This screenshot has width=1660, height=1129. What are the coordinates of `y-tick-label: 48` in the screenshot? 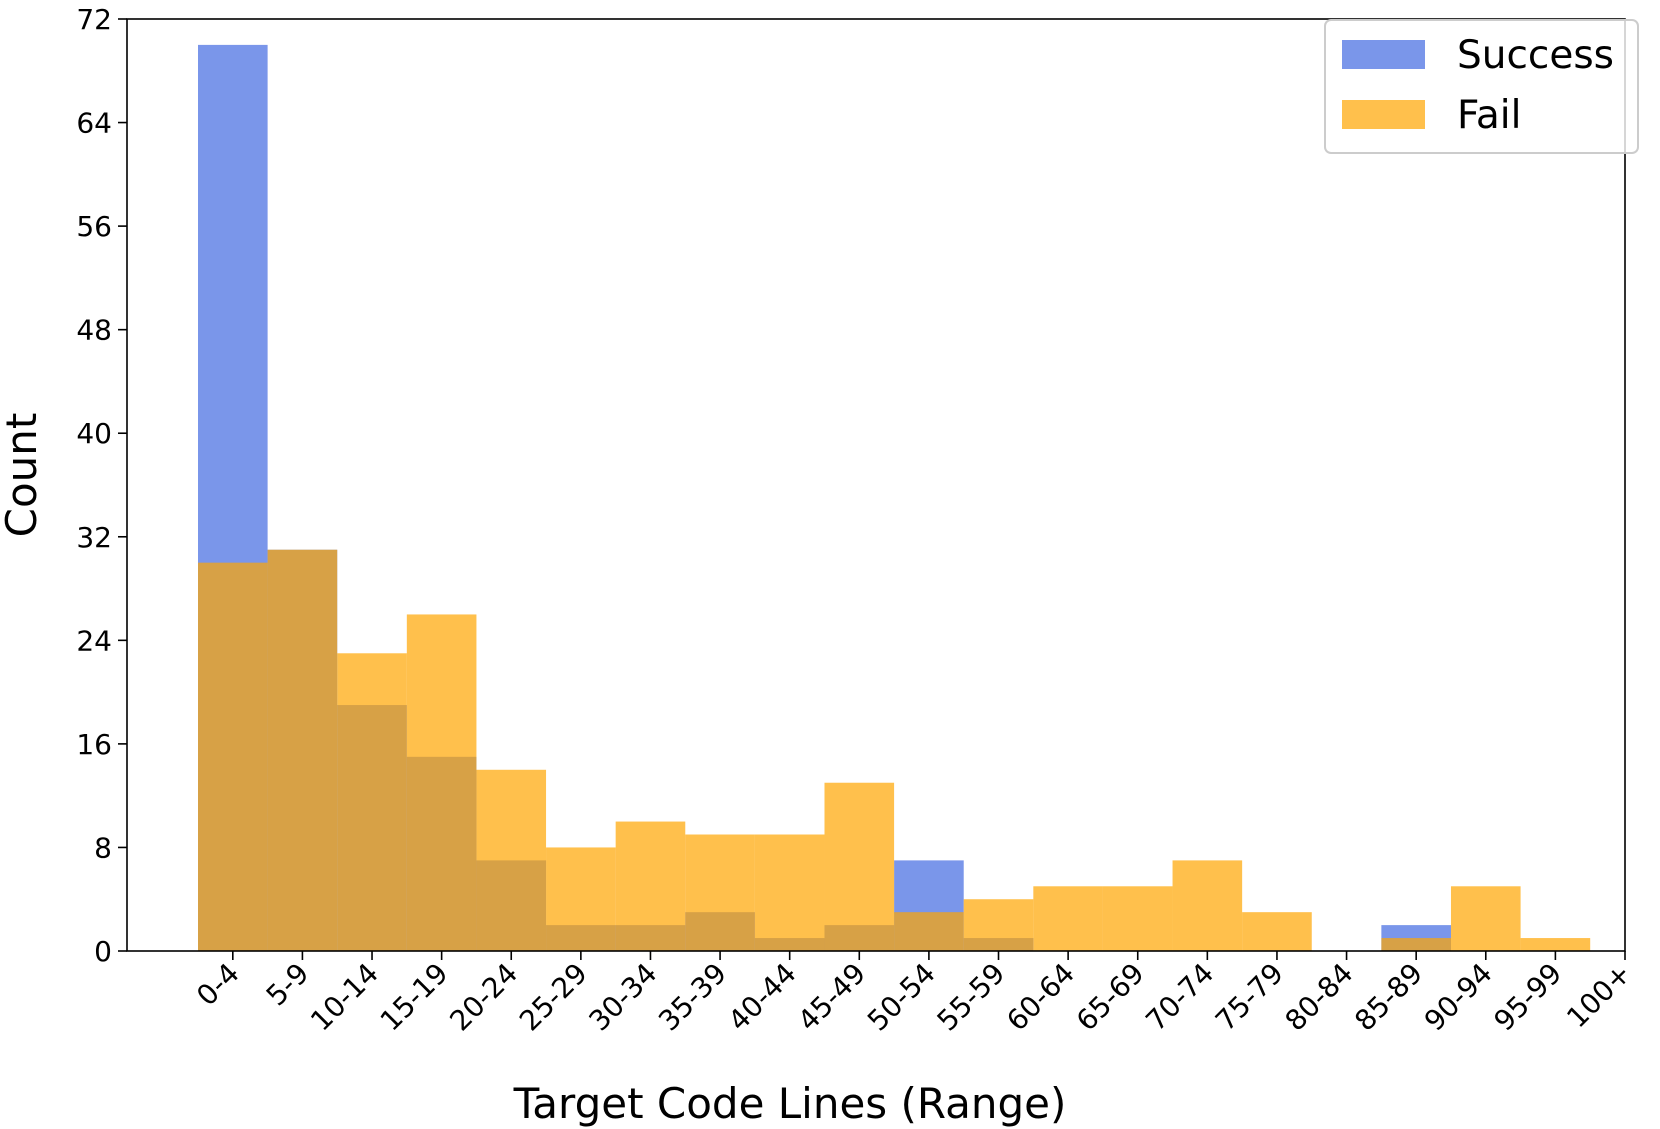 It's located at (94, 330).